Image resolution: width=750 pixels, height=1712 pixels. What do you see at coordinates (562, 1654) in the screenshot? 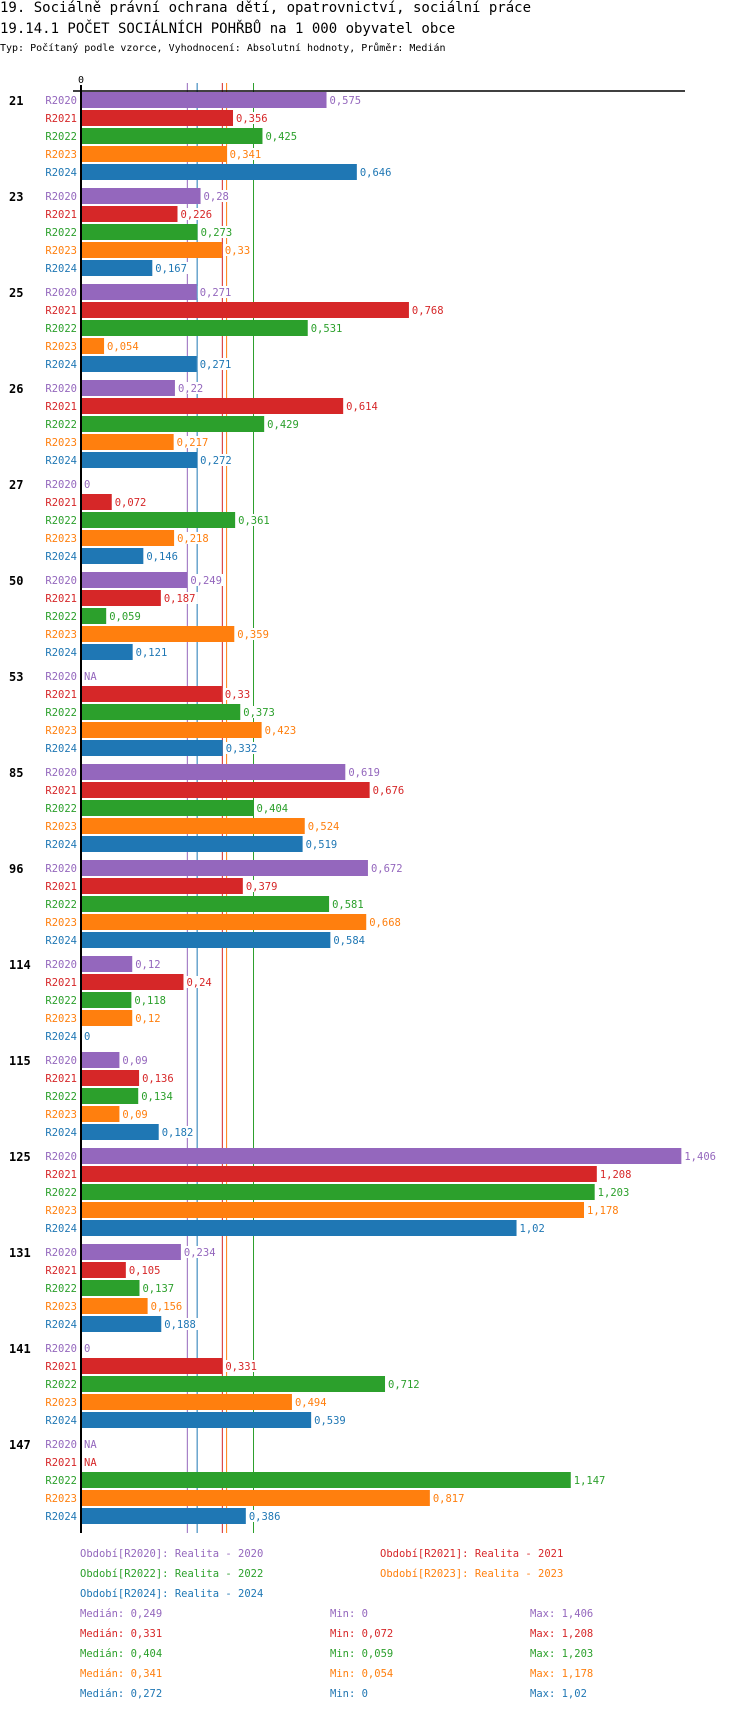
I see `legend-max: Max: 1,203` at bounding box center [562, 1654].